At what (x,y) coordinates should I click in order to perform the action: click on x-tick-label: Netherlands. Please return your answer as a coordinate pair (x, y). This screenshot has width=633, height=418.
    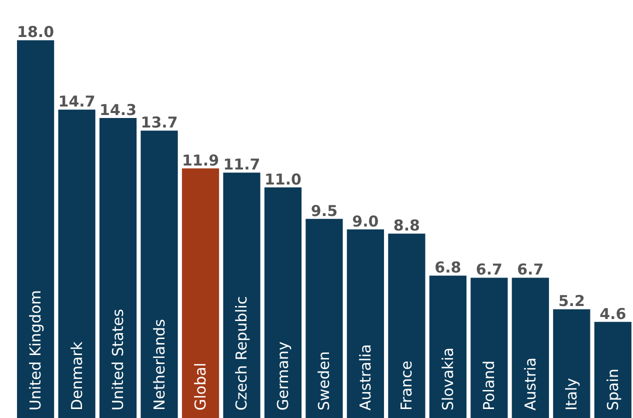
    Looking at the image, I should click on (159, 364).